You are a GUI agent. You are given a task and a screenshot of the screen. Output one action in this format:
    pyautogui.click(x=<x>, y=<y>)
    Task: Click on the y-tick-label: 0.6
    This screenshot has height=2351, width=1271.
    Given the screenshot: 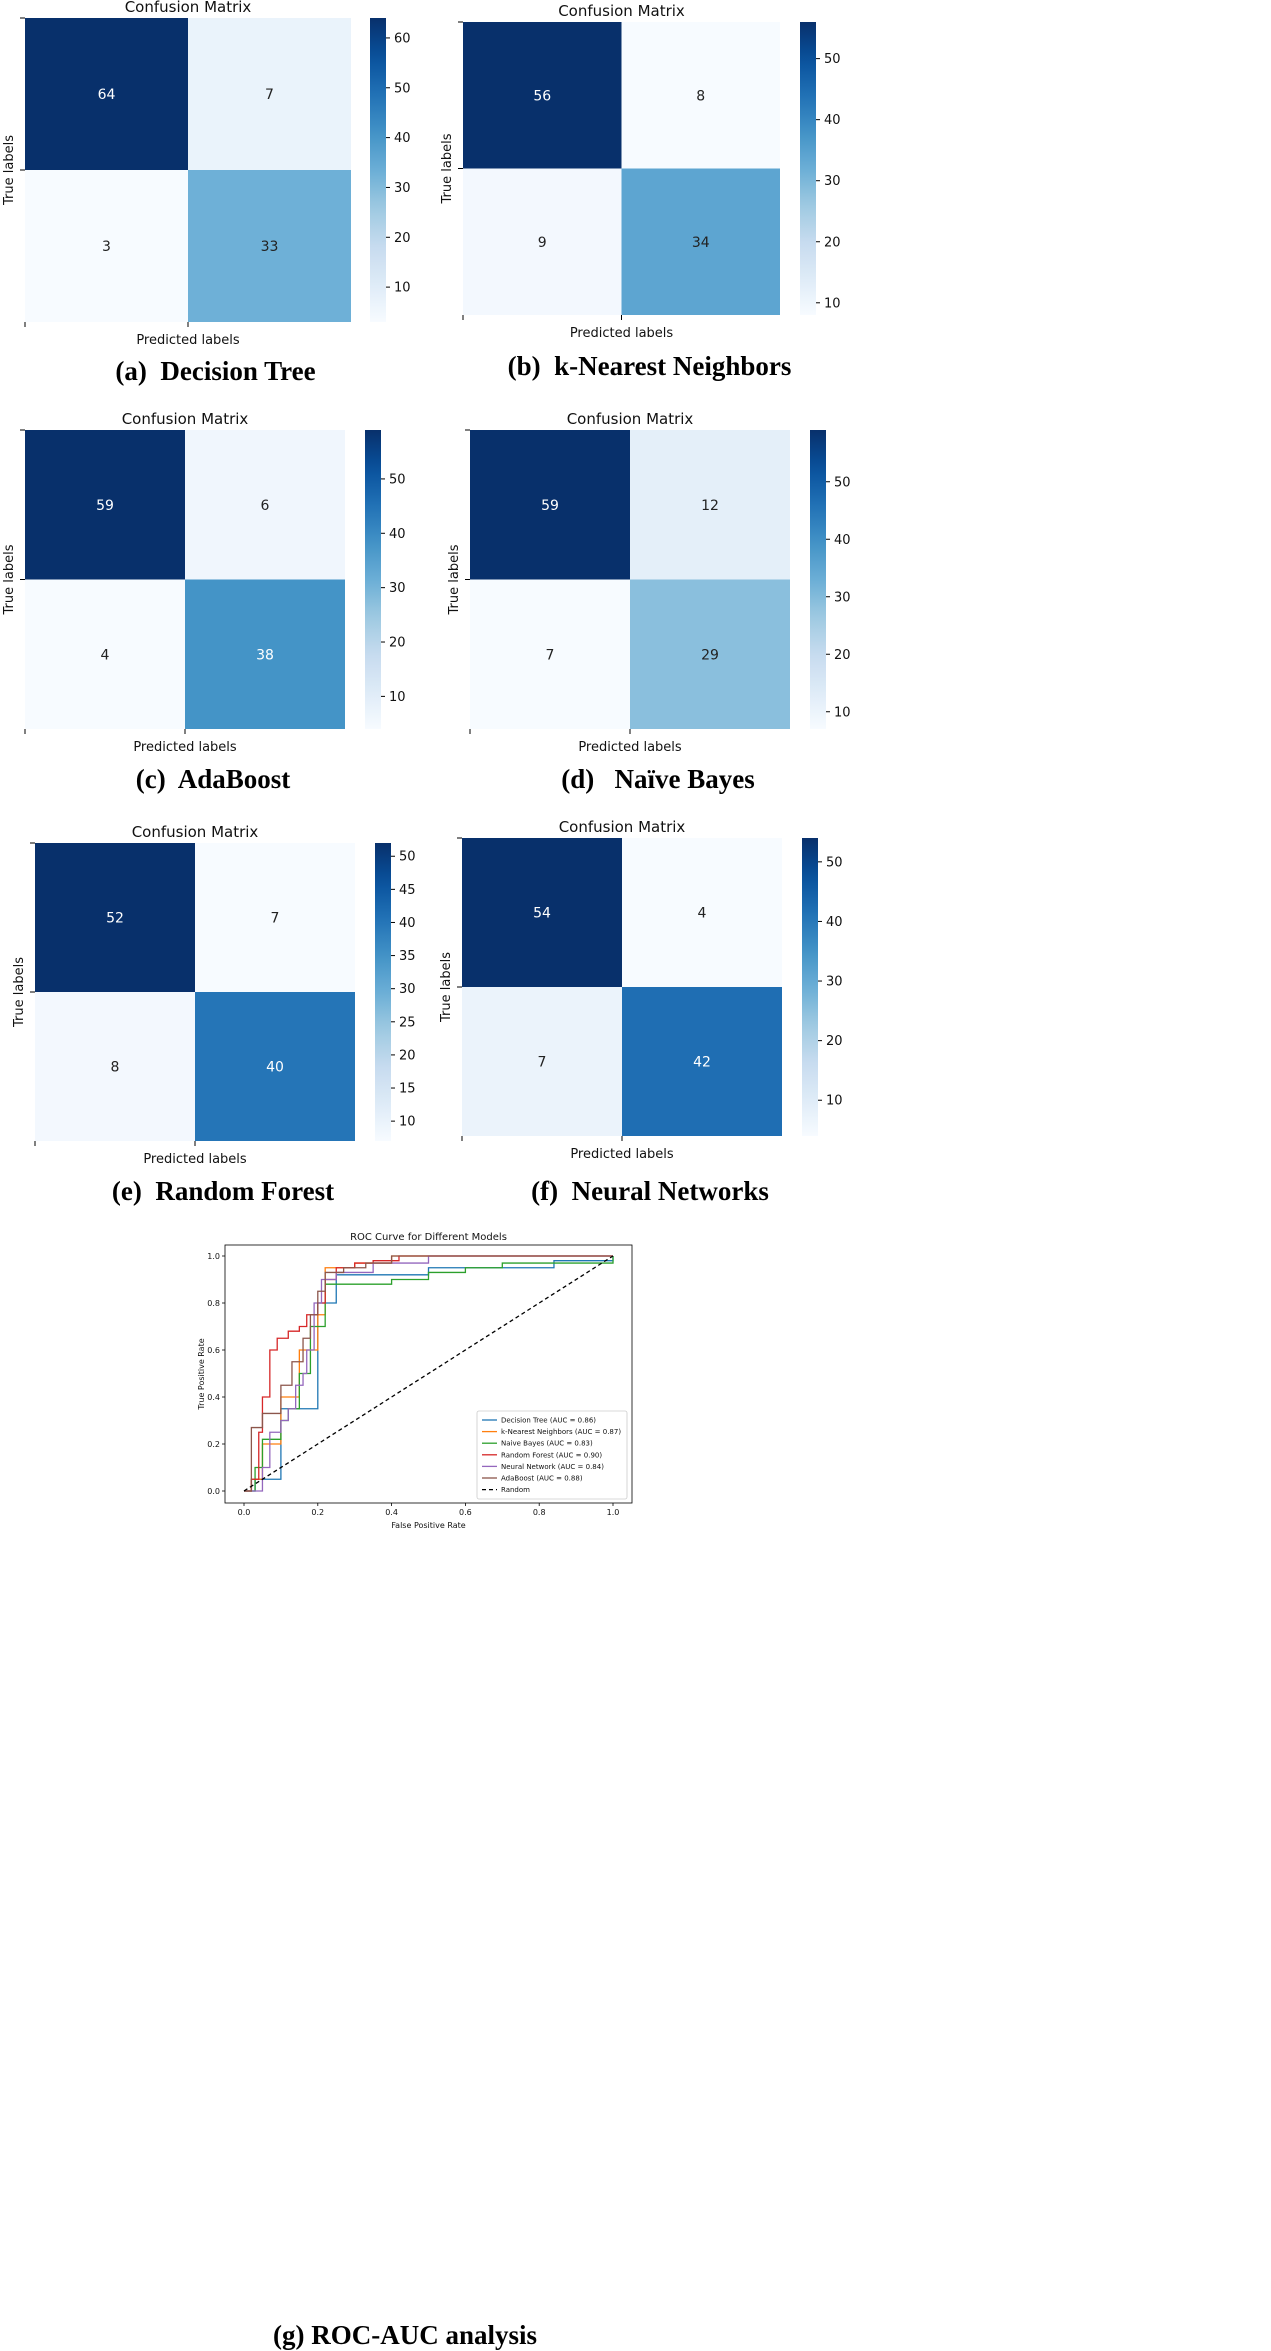 What is the action you would take?
    pyautogui.click(x=213, y=1350)
    